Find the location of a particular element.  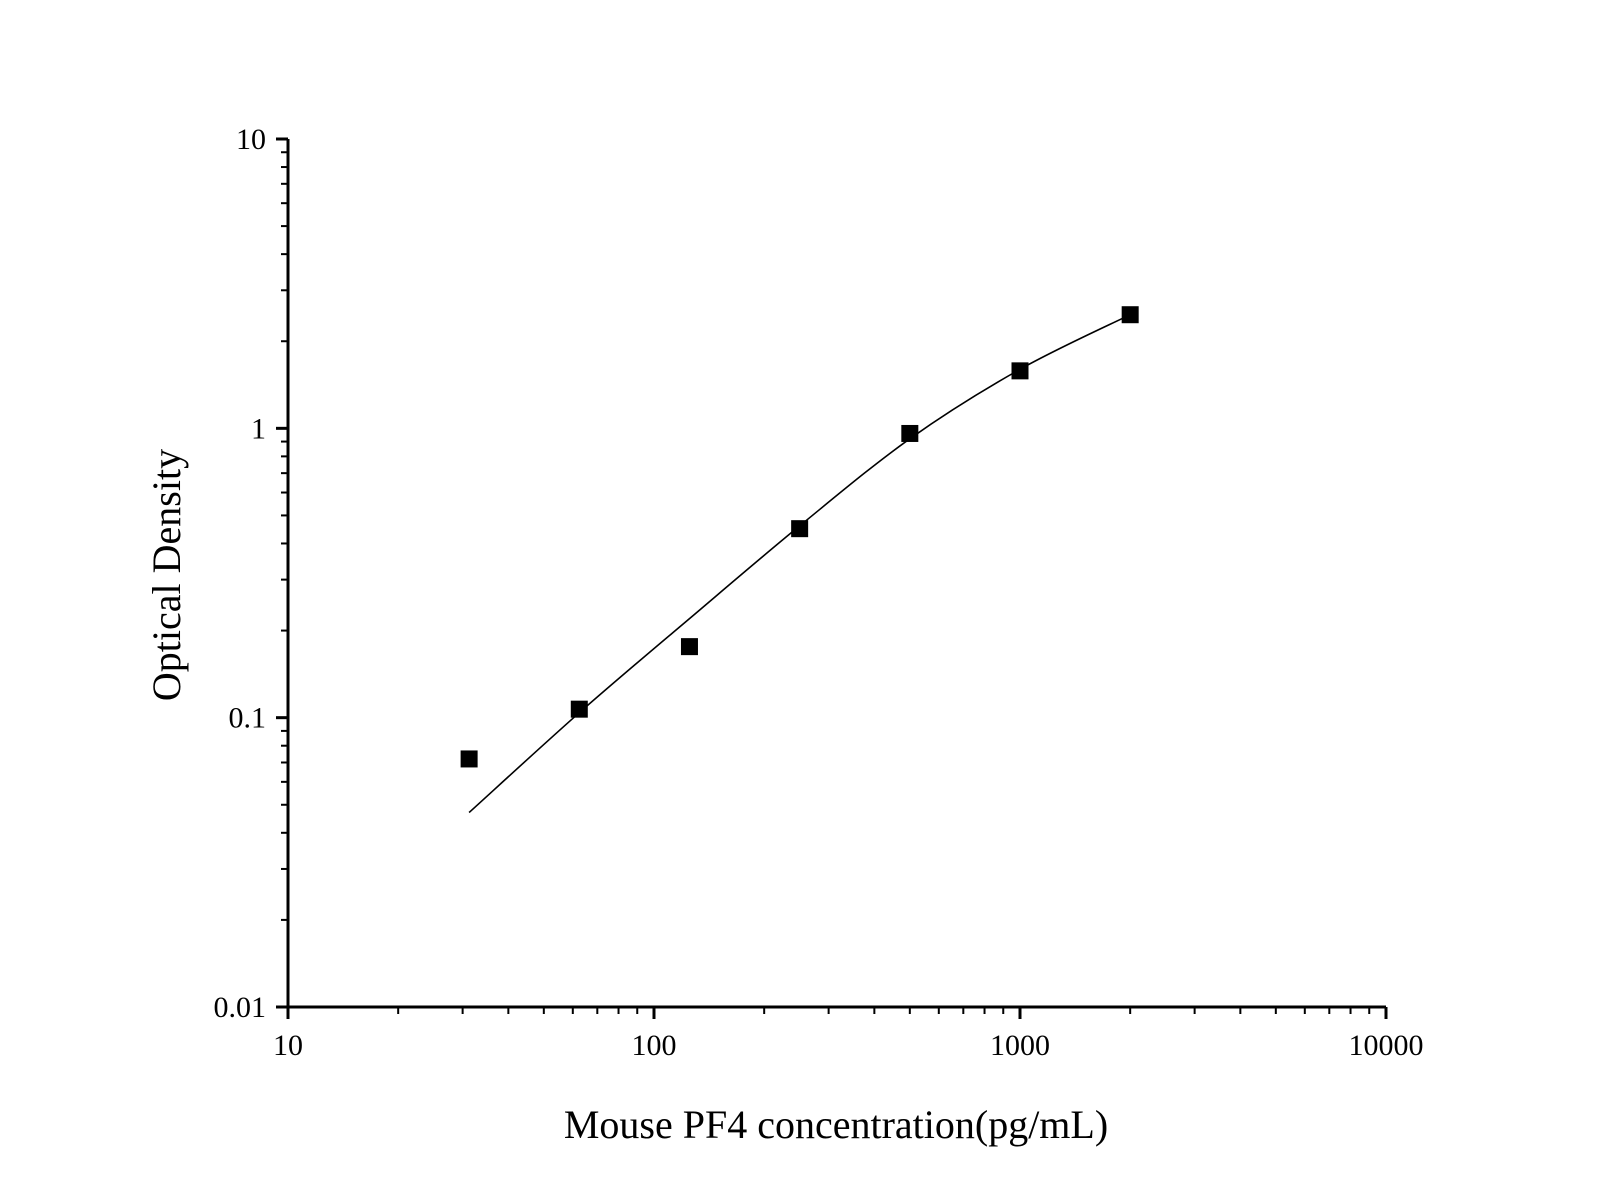

x-tick-label: 100 is located at coordinates (654, 1045).